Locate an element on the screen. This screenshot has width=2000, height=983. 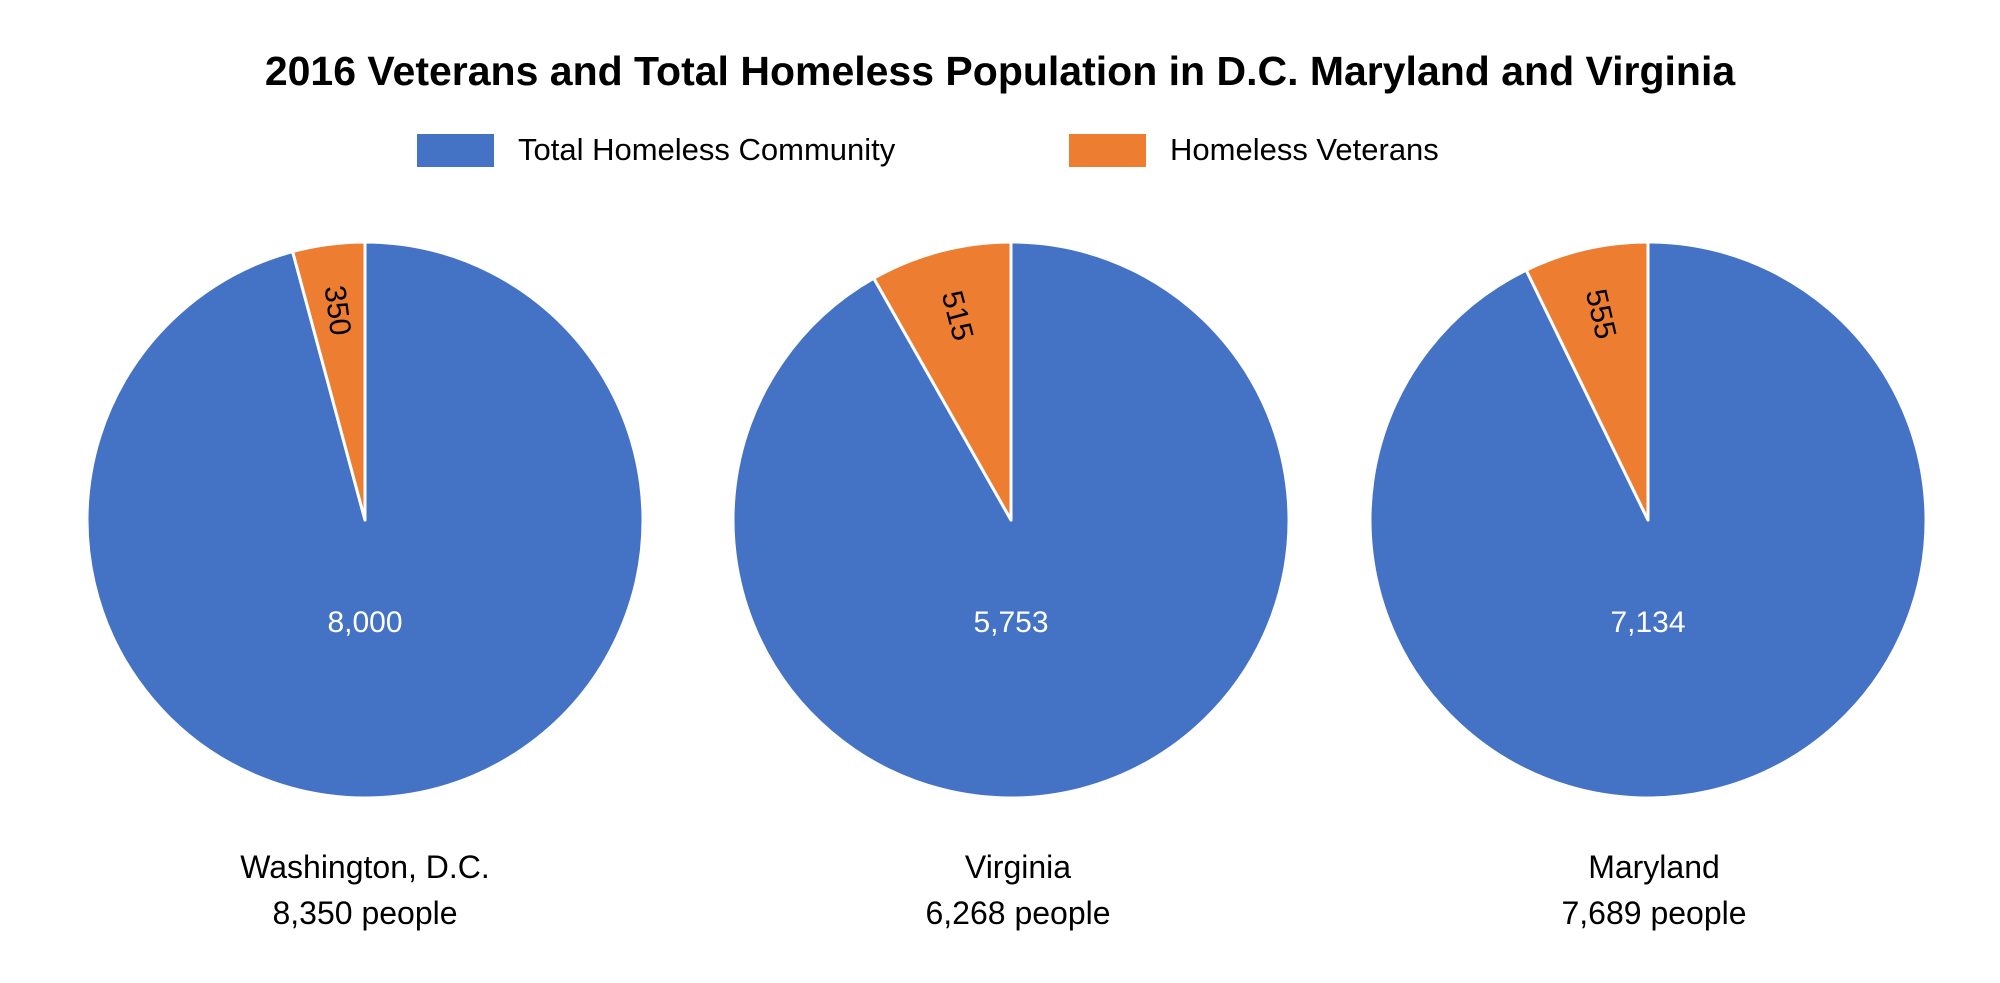
legend-item-veterans: Homeless Veterans is located at coordinates (1254, 150).